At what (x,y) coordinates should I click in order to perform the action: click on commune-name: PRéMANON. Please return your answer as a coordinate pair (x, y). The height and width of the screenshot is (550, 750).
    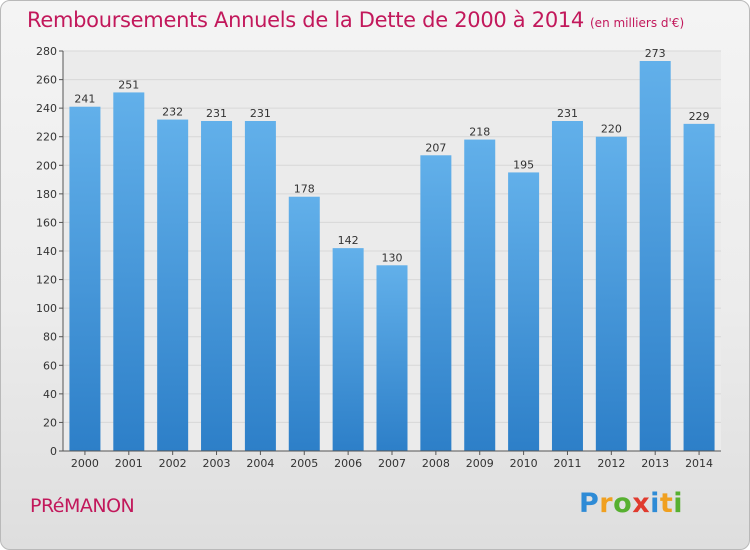
    Looking at the image, I should click on (82, 506).